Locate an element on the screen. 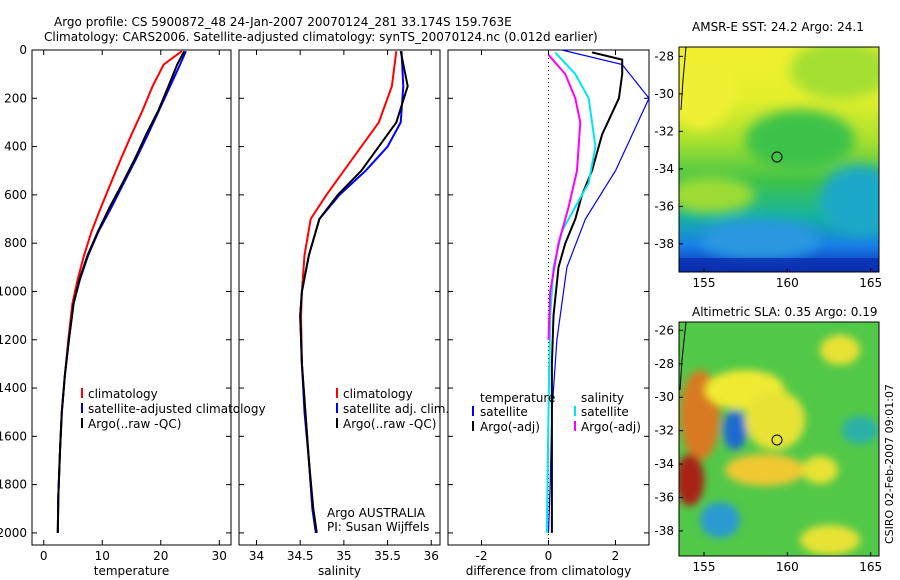 Image resolution: width=900 pixels, height=580 pixels. sla-map-axes: 155 160 165 -26 -28 -30 -32 -34 -36 -38 is located at coordinates (768, 448).